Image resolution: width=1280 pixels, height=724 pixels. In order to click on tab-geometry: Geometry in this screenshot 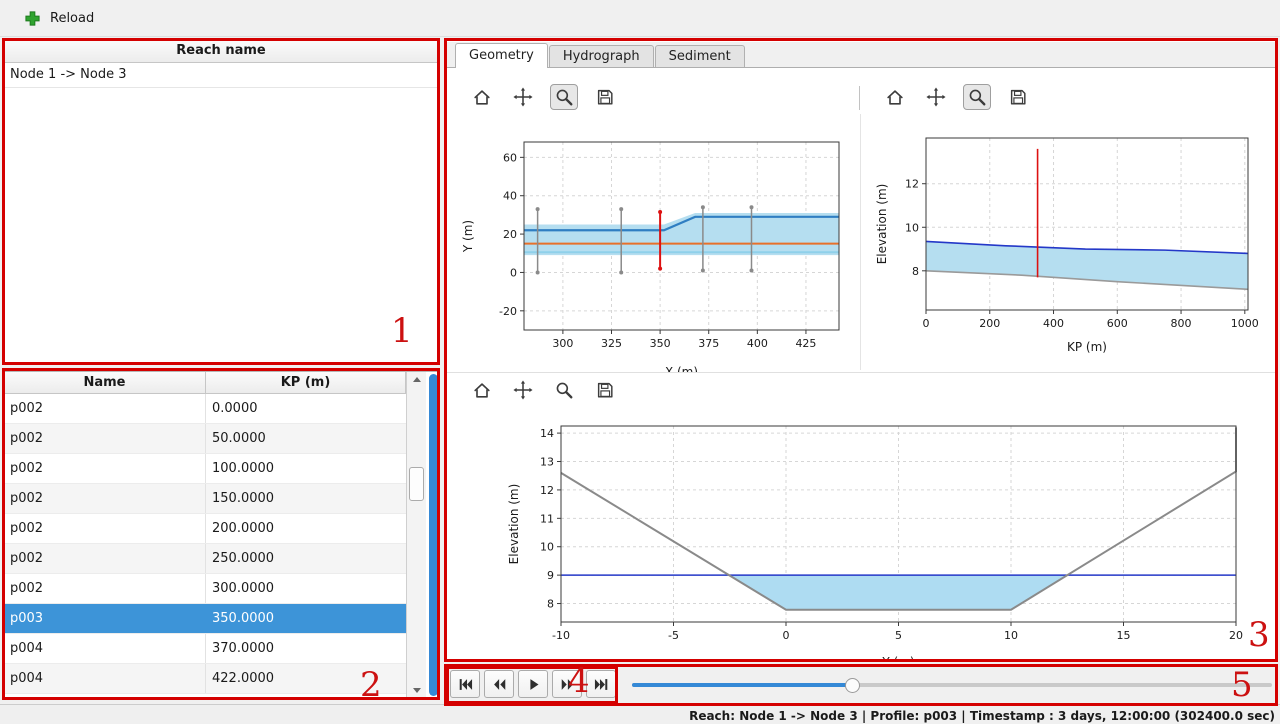, I will do `click(501, 55)`.